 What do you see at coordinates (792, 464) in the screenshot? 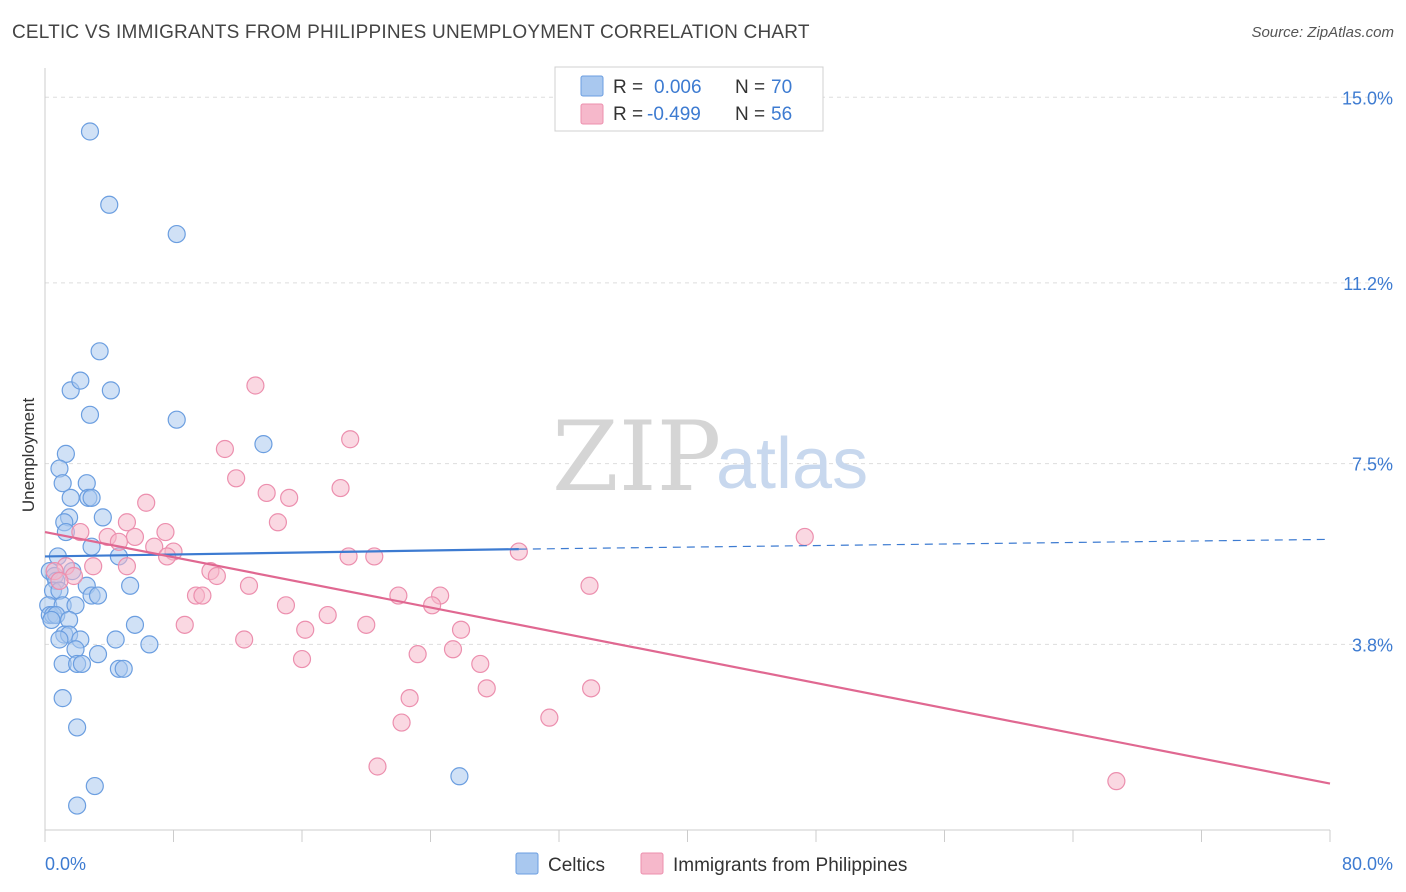
I see `watermark-atlas: atlas` at bounding box center [792, 464].